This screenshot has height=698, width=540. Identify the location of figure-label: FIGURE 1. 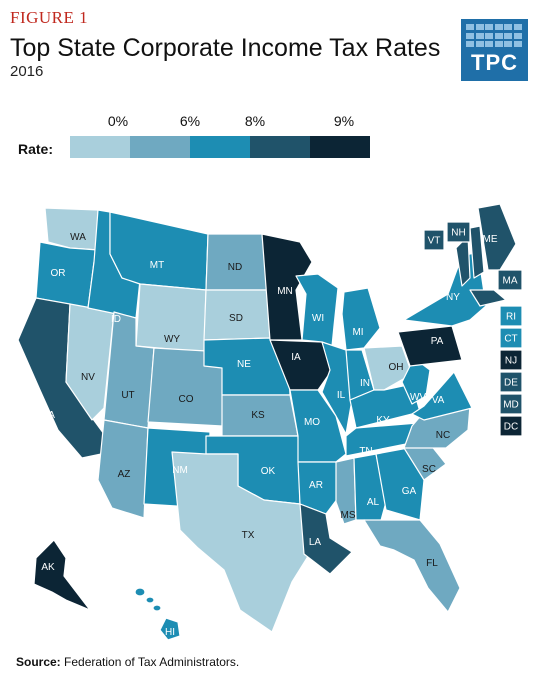
(49, 17).